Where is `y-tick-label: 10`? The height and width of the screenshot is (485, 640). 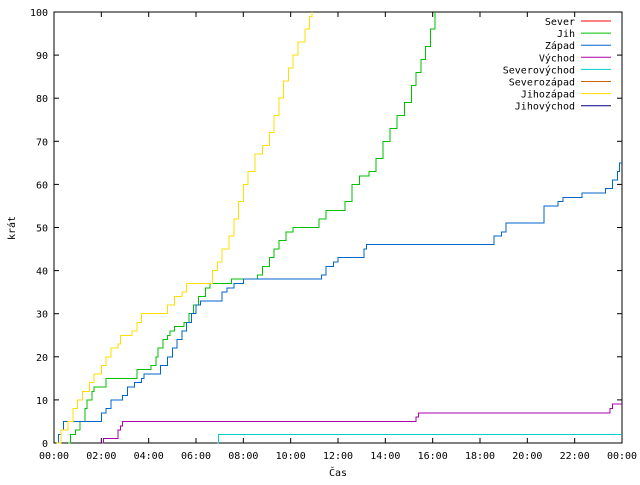
y-tick-label: 10 is located at coordinates (42, 401).